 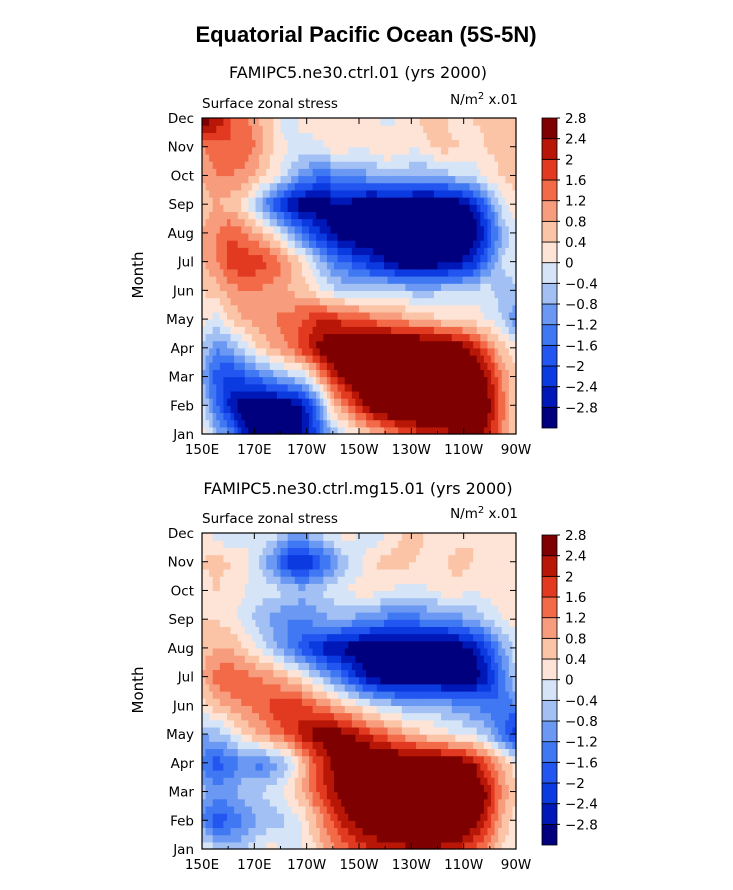 I want to click on y-tick-label: Jun, so click(x=183, y=291).